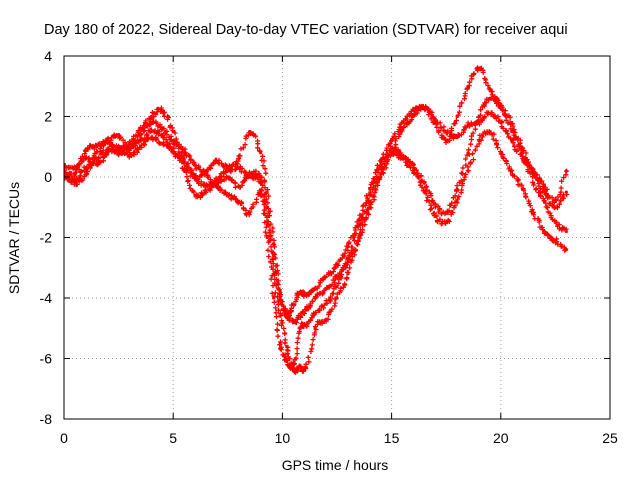 This screenshot has height=480, width=640. What do you see at coordinates (48, 117) in the screenshot?
I see `y-tick-label: 2` at bounding box center [48, 117].